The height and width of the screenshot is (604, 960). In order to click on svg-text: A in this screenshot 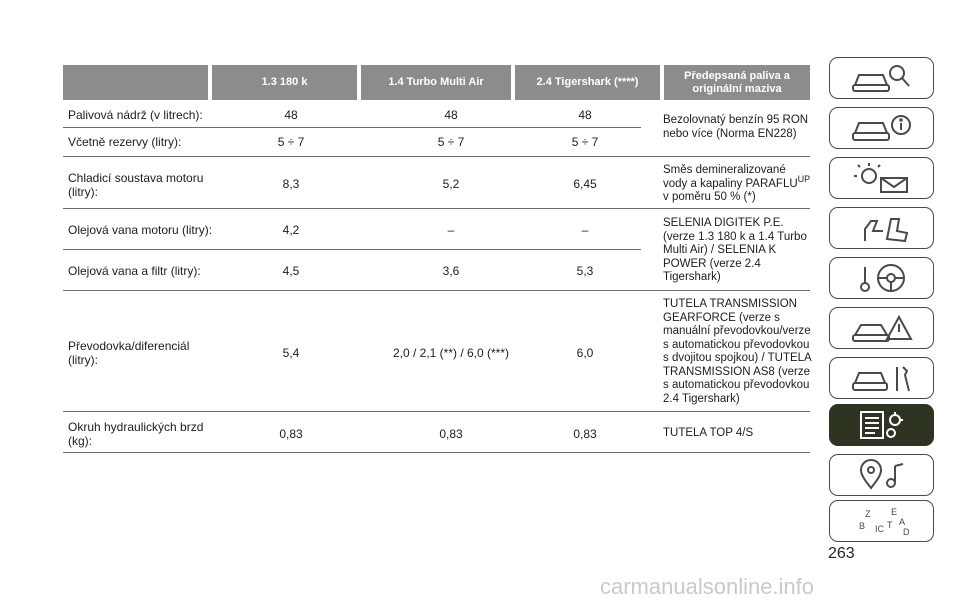, I will do `click(902, 522)`.